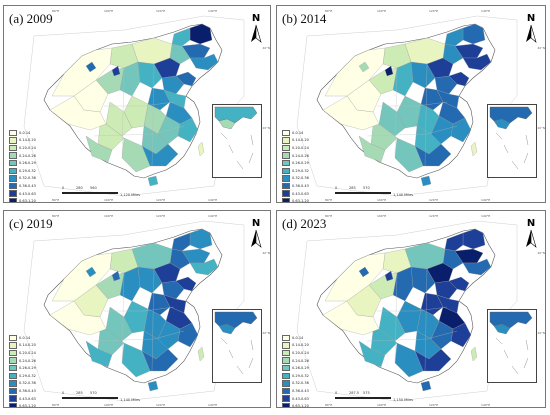 The height and width of the screenshot is (415, 550). I want to click on latitude-tick-label: 20°N, so click(541, 128).